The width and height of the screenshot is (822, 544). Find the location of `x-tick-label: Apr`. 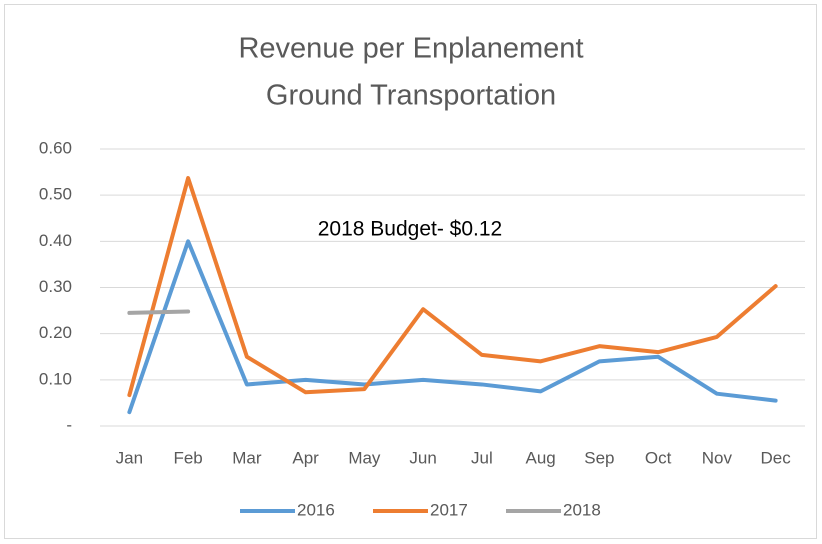

x-tick-label: Apr is located at coordinates (305, 457).